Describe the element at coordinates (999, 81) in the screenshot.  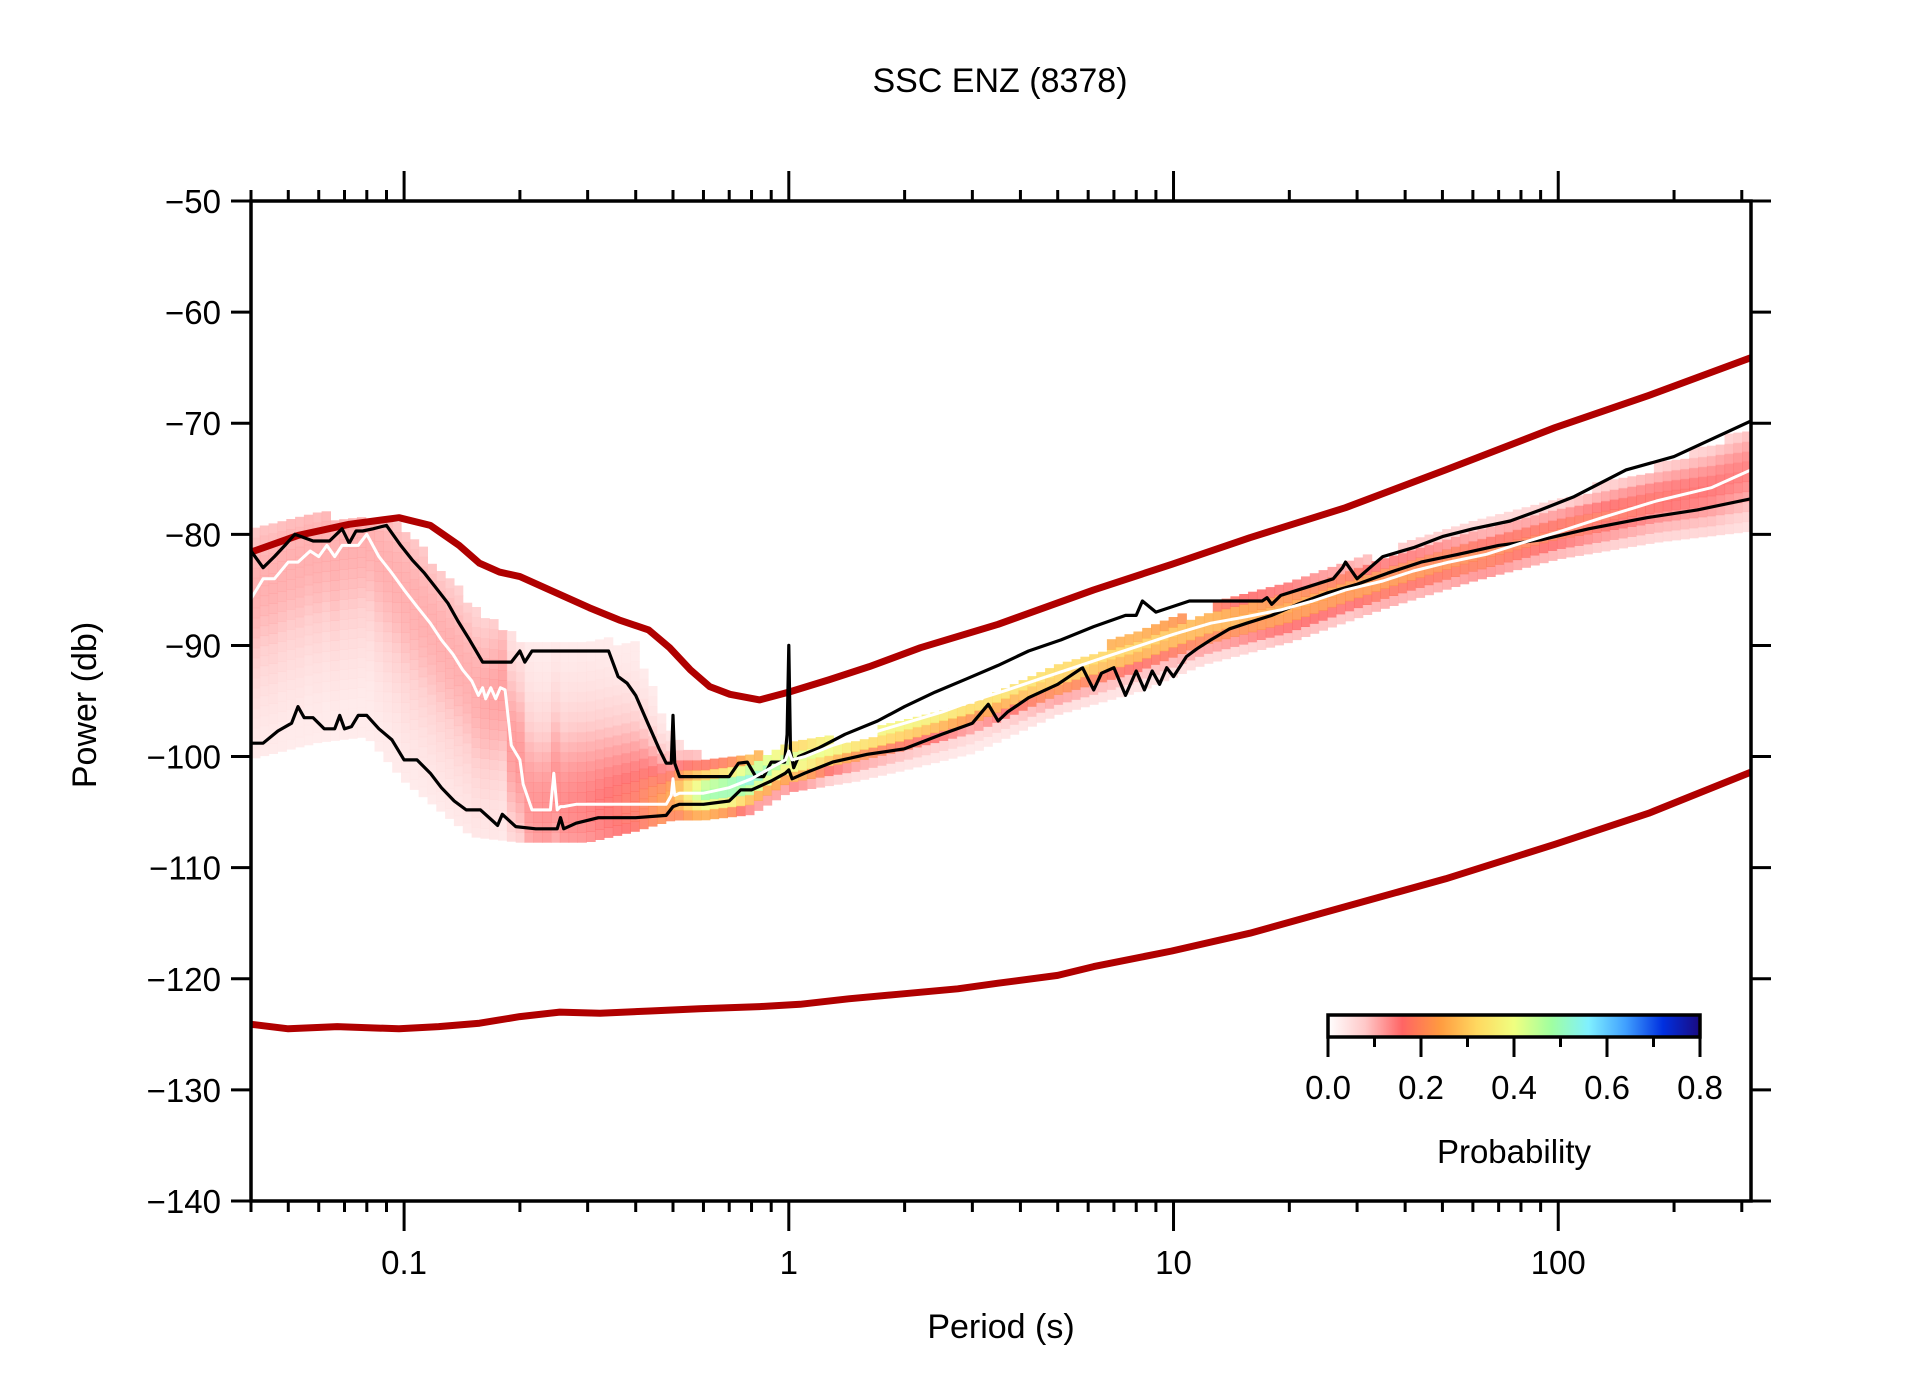
I see `chart-title: SSC ENZ (8378)` at that location.